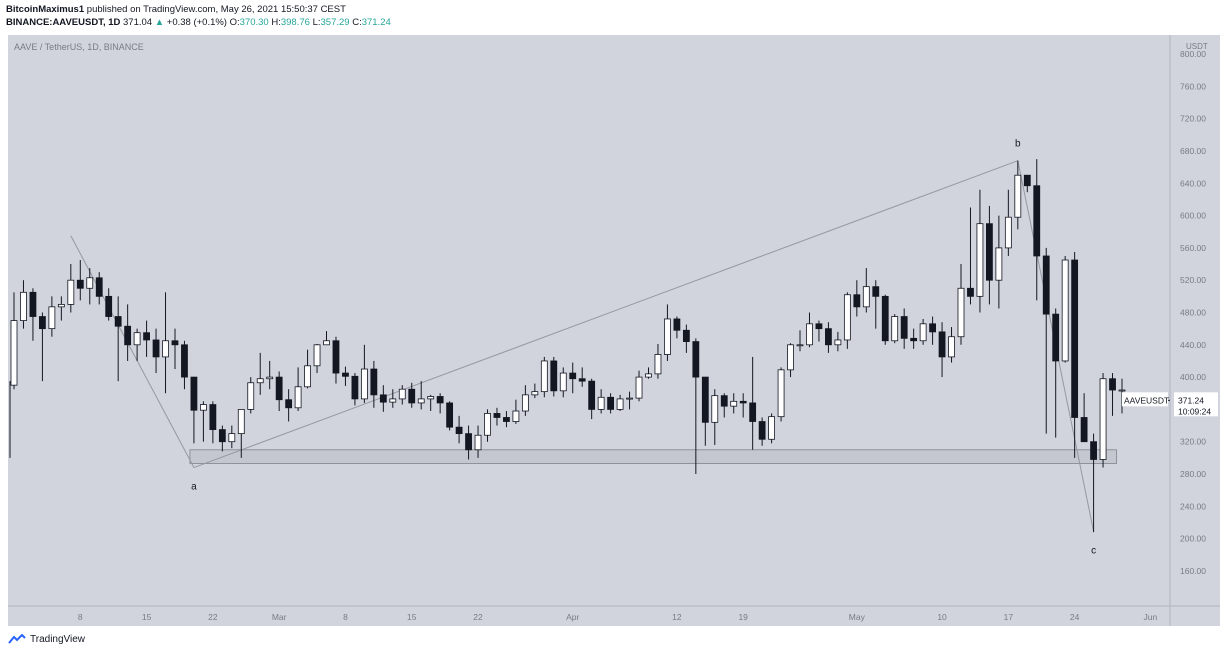 This screenshot has height=649, width=1231. Describe the element at coordinates (295, 22) in the screenshot. I see `high-value: 398.76` at that location.